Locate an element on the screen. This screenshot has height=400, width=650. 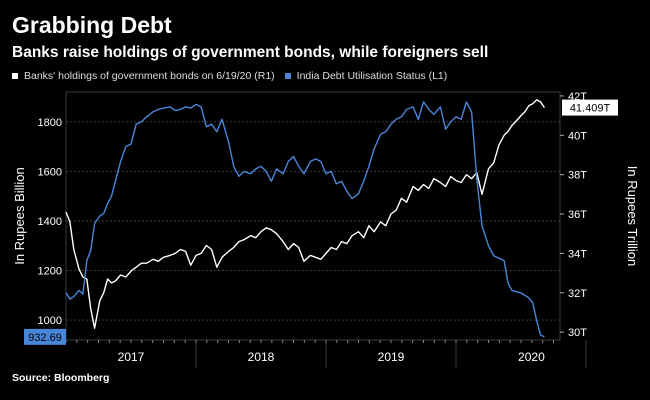
source-note: Source: Bloomberg is located at coordinates (61, 378).